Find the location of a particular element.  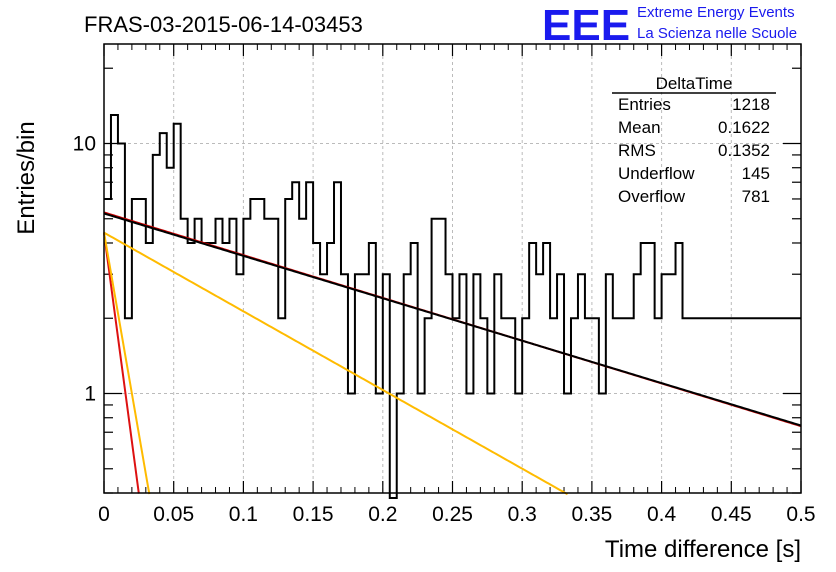

x-tick-label: 0.15 is located at coordinates (313, 514).